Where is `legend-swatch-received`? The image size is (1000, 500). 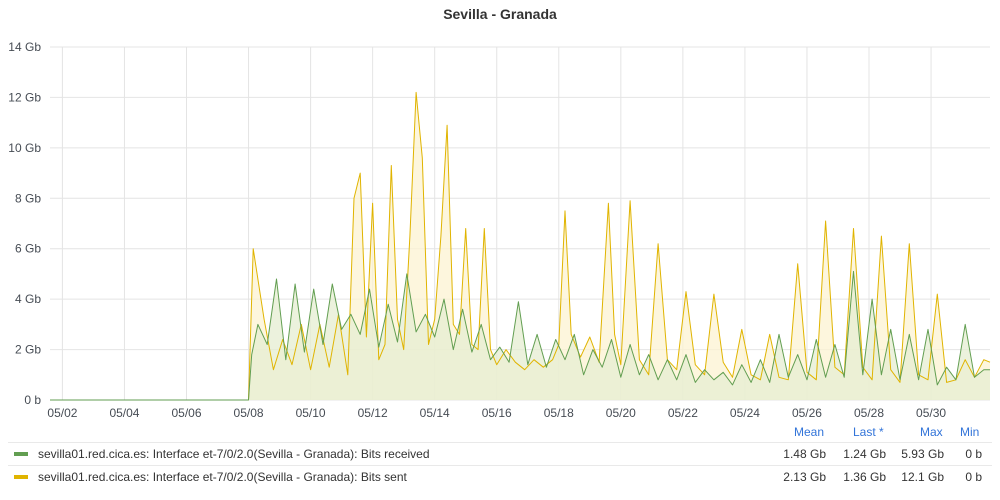
legend-swatch-received is located at coordinates (21, 454).